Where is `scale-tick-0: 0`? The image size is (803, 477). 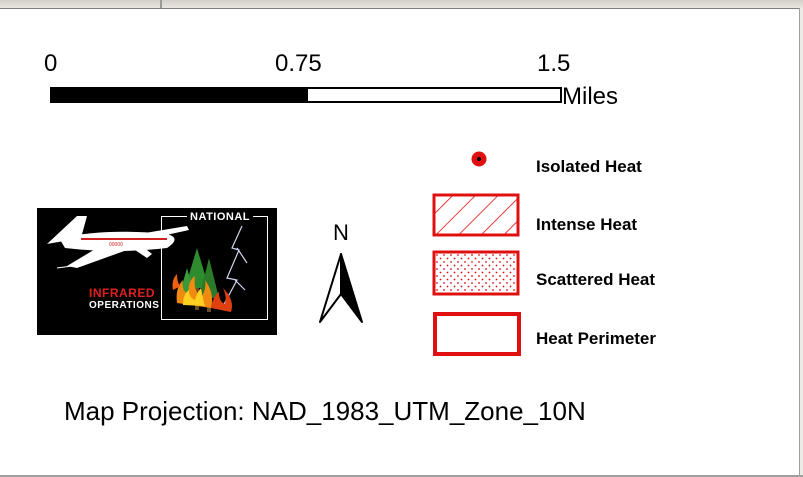 scale-tick-0: 0 is located at coordinates (51, 63).